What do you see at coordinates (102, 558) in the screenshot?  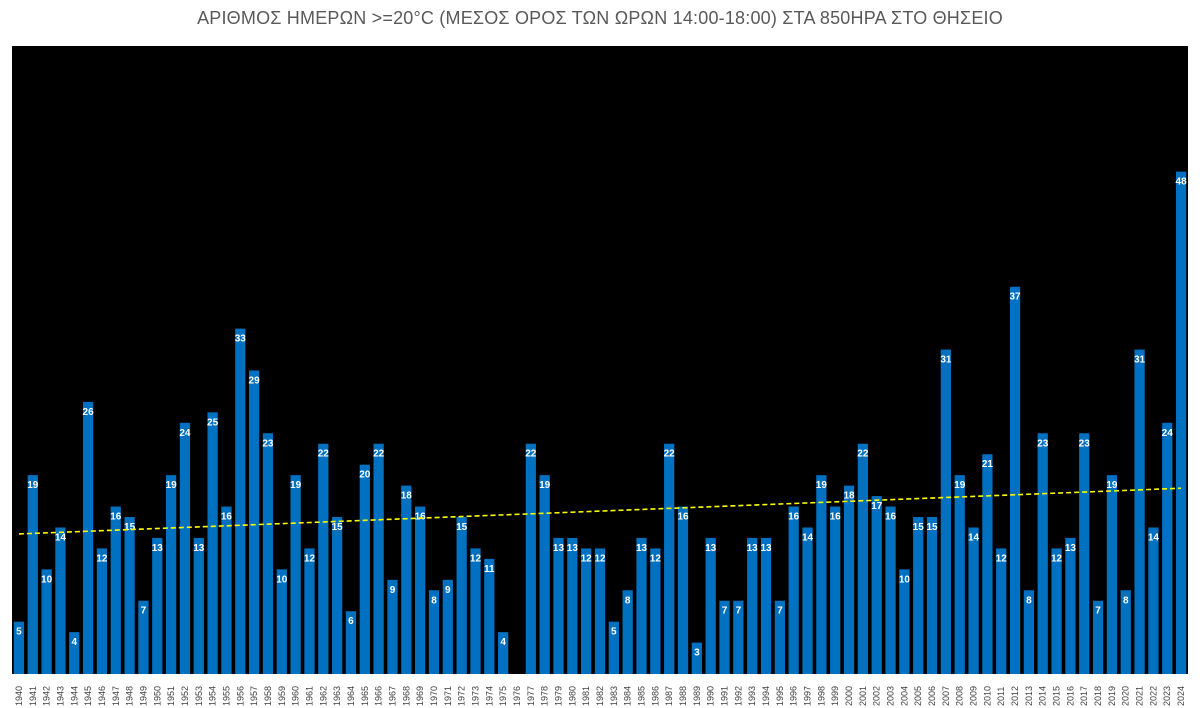 I see `value-label-1946: 12` at bounding box center [102, 558].